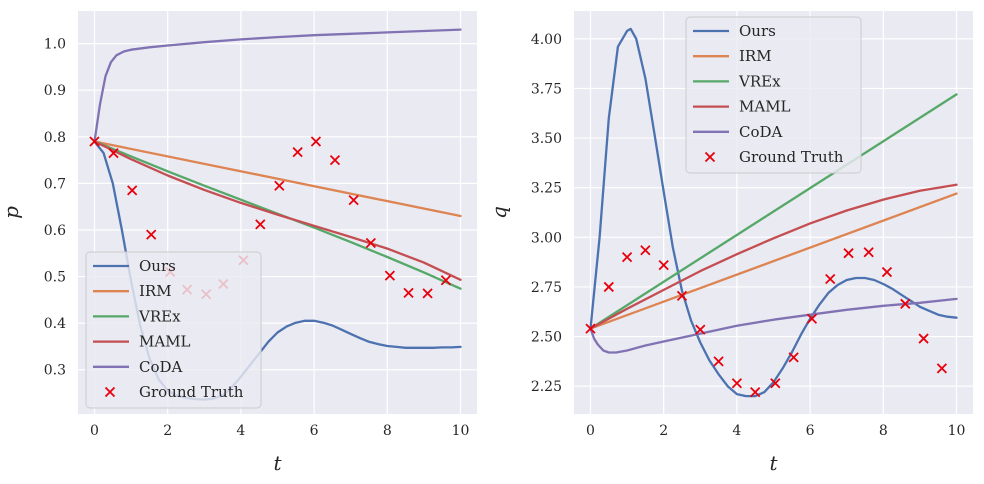 This screenshot has width=984, height=484. What do you see at coordinates (546, 89) in the screenshot?
I see `y-tick-label: 3.75` at bounding box center [546, 89].